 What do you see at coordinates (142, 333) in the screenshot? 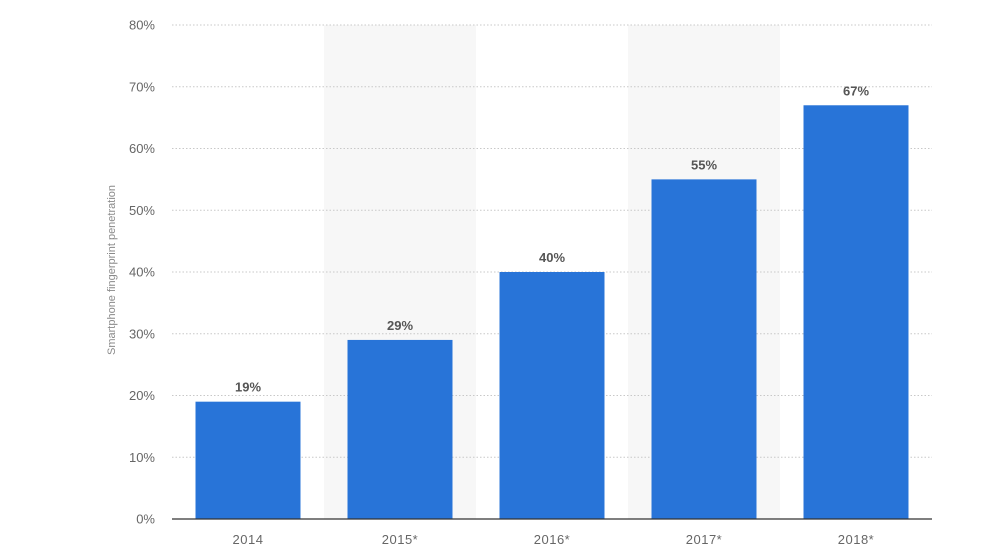
I see `y-tick-label: 30%` at bounding box center [142, 333].